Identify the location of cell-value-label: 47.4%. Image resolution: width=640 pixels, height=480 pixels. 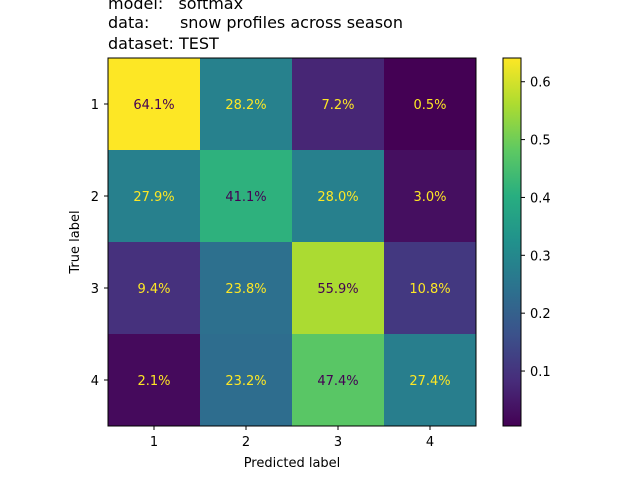
(337, 381).